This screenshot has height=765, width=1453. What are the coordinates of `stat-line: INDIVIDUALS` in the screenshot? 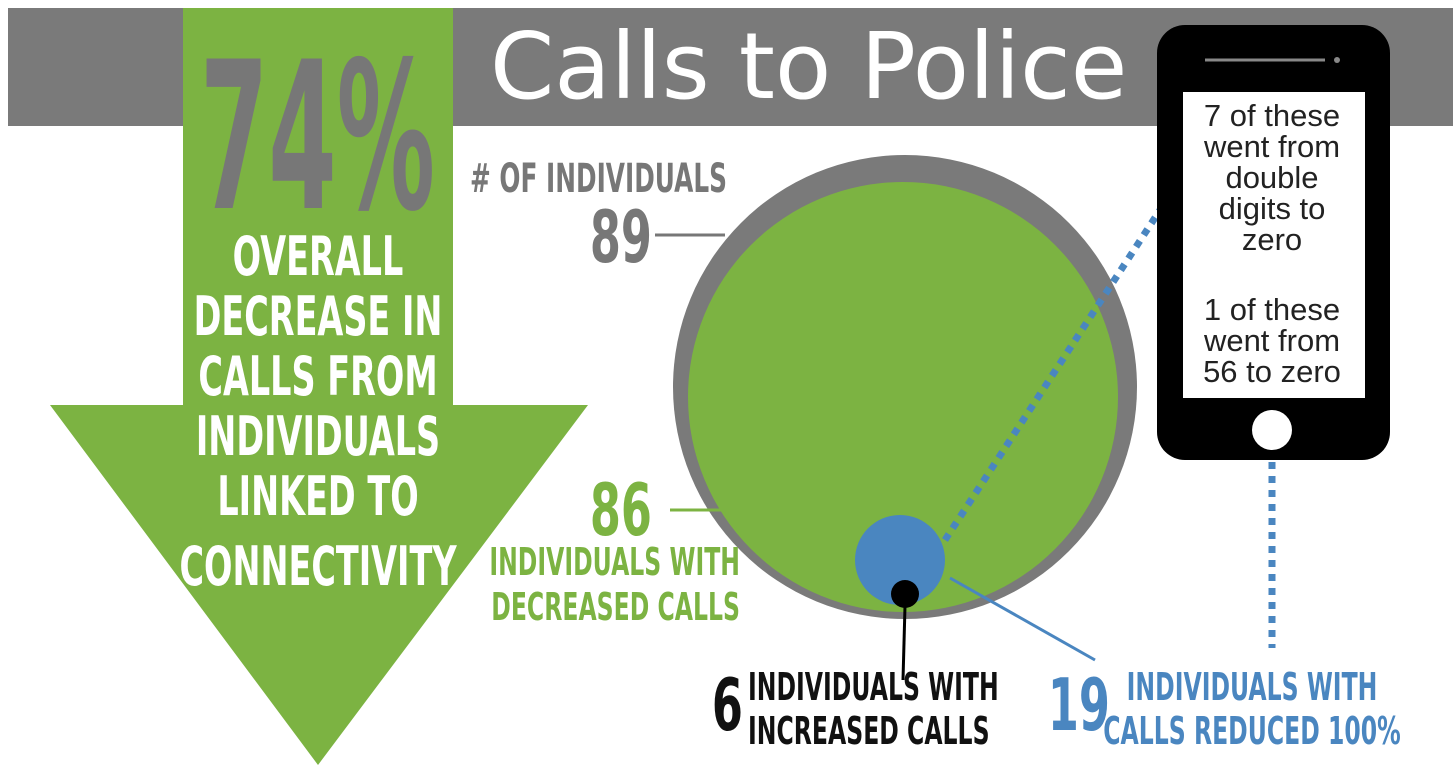 It's located at (318, 437).